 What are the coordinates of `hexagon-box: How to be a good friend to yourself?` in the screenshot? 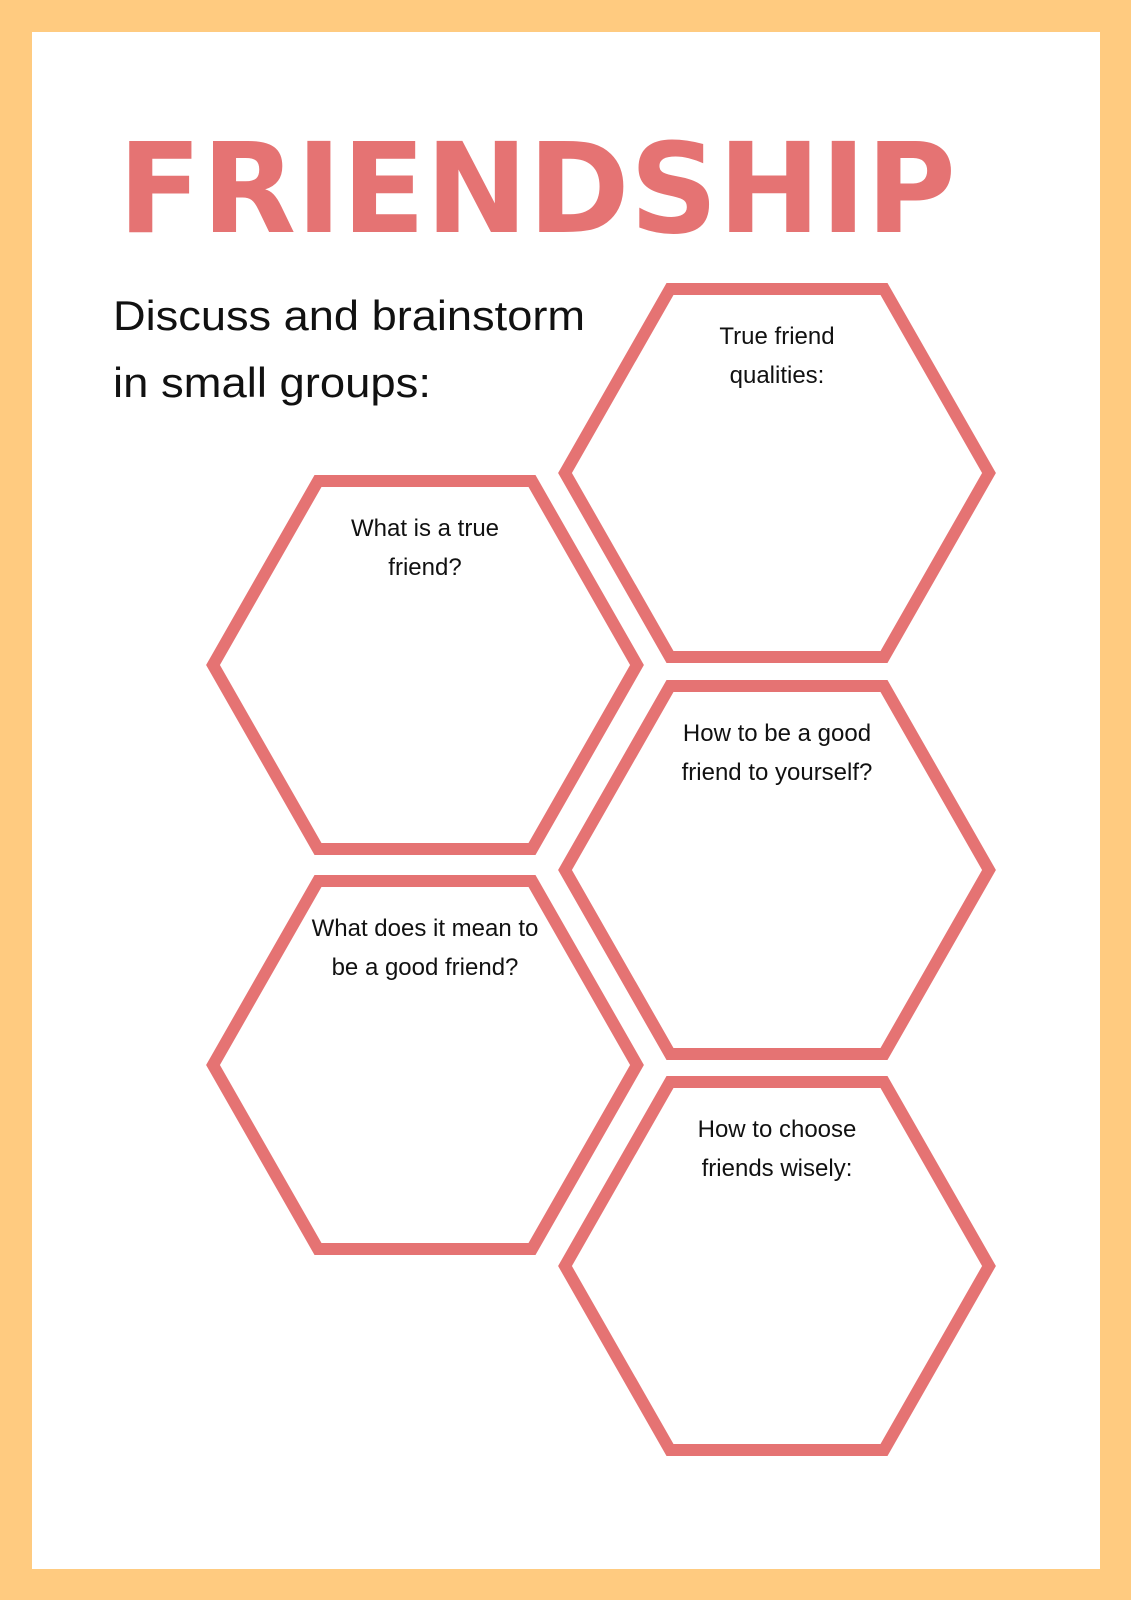 It's located at (777, 870).